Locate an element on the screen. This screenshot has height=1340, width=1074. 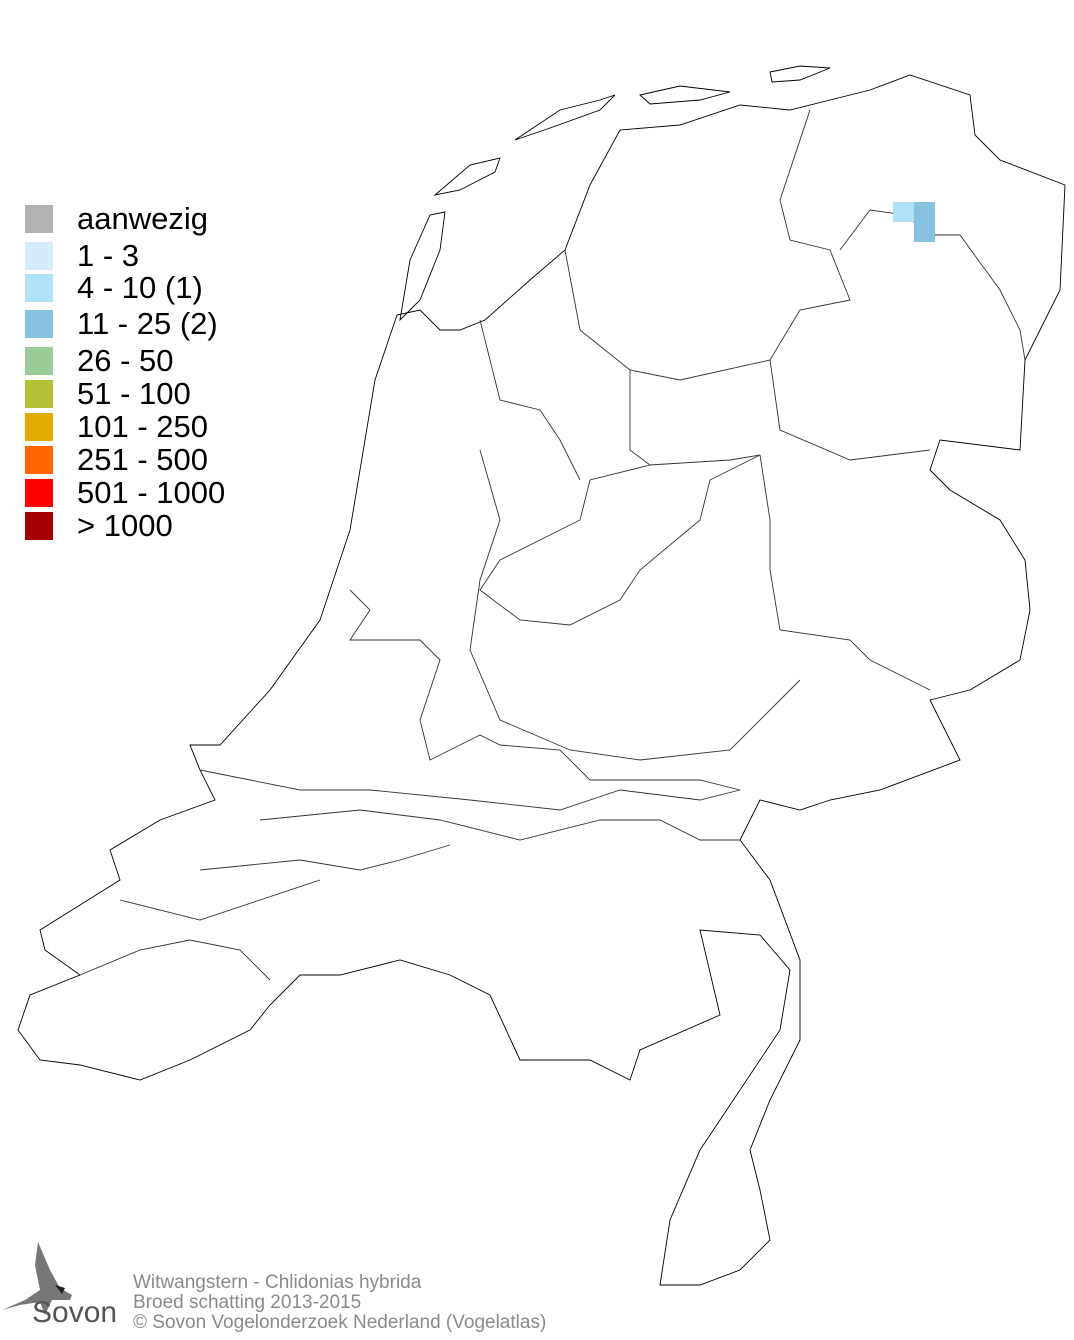
legend-label: 51 - 100 is located at coordinates (134, 393).